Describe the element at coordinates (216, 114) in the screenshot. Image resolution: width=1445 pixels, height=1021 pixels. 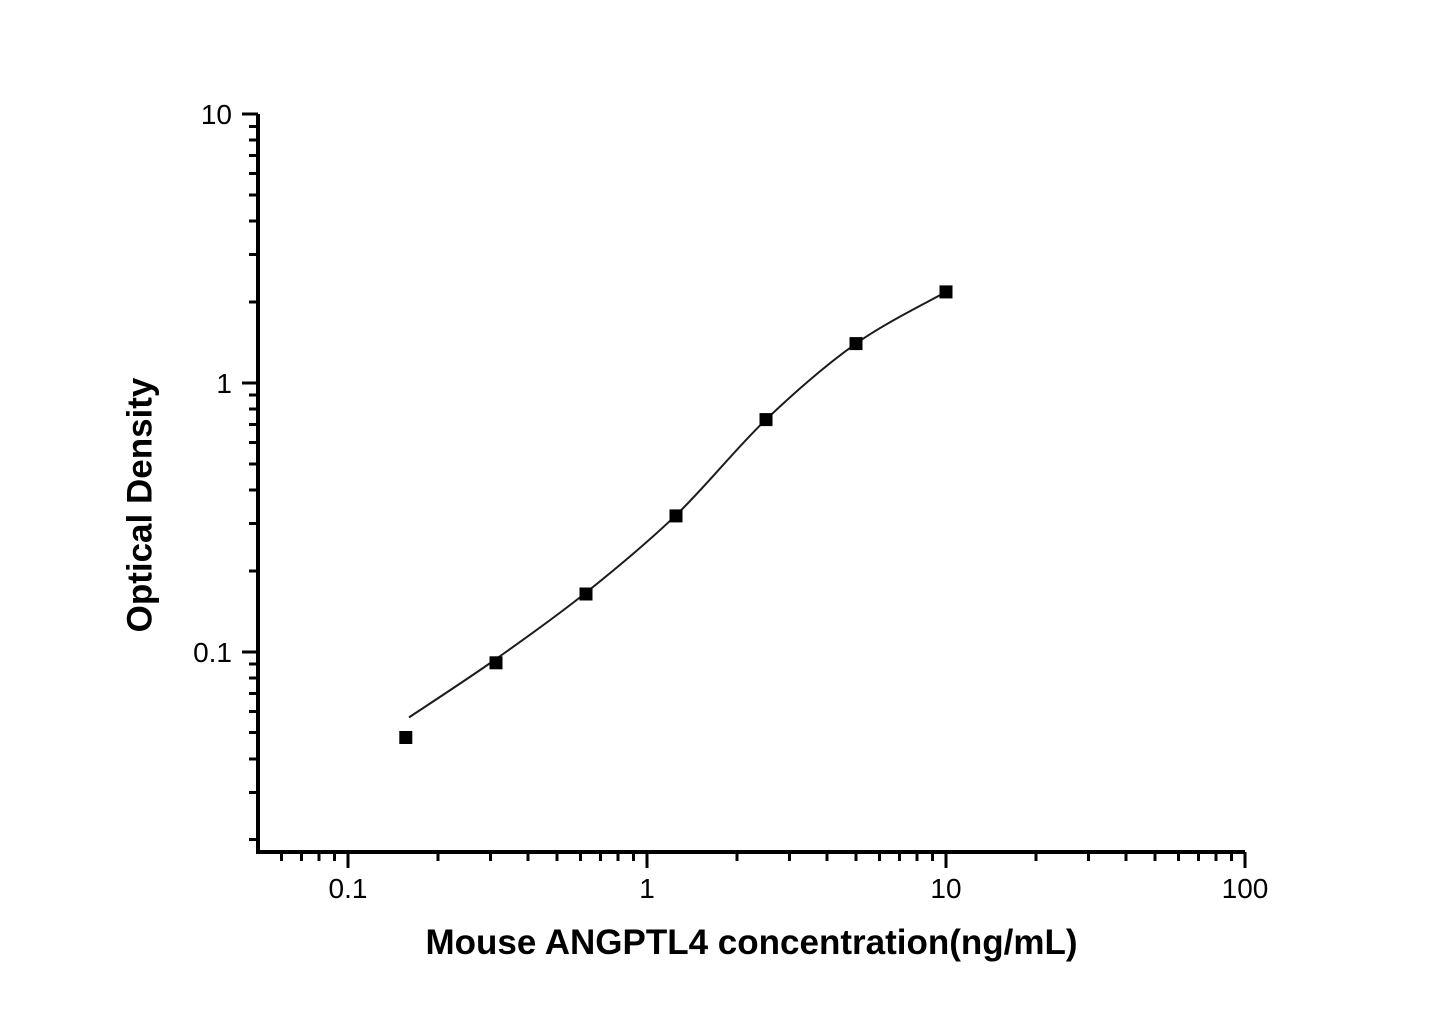
I see `y-tick-label: 10` at that location.